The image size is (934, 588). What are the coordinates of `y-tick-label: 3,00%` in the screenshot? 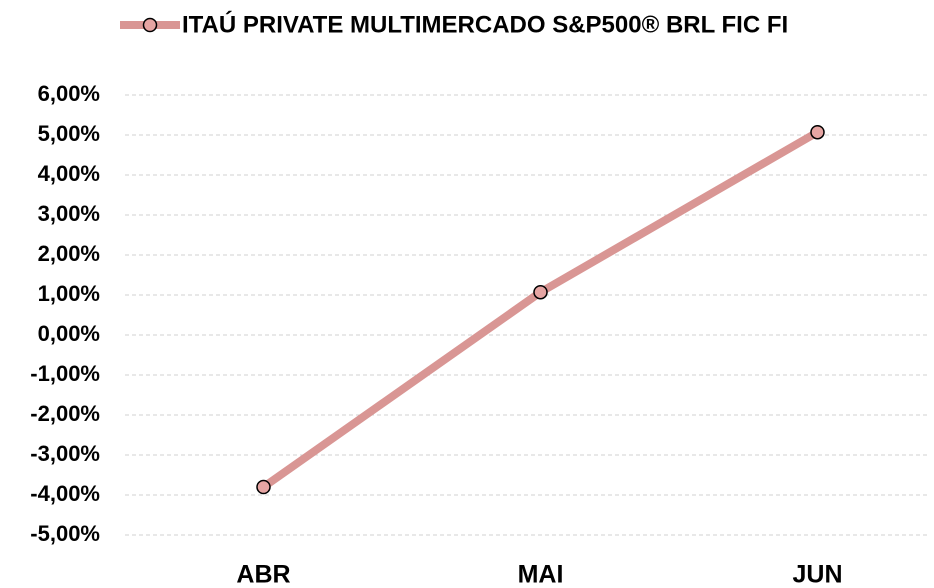 It's located at (69, 213).